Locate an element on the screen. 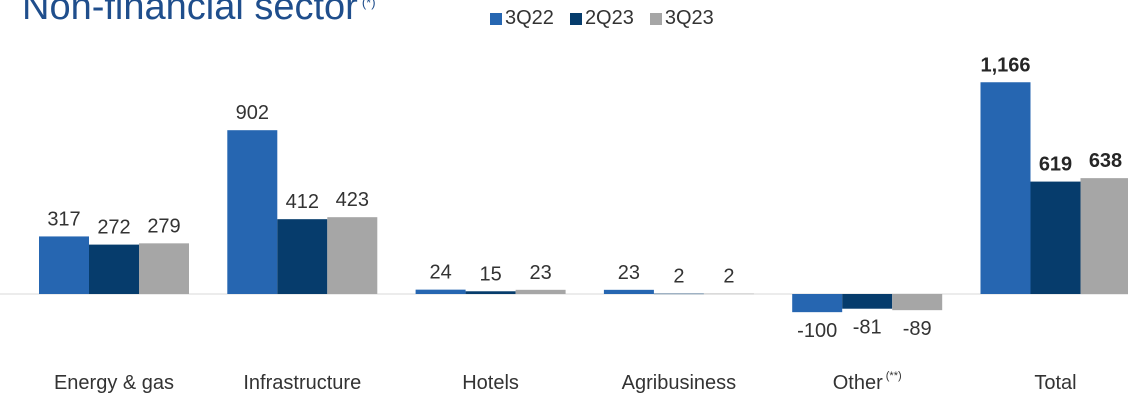  bar-3q22-total is located at coordinates (1005, 188).